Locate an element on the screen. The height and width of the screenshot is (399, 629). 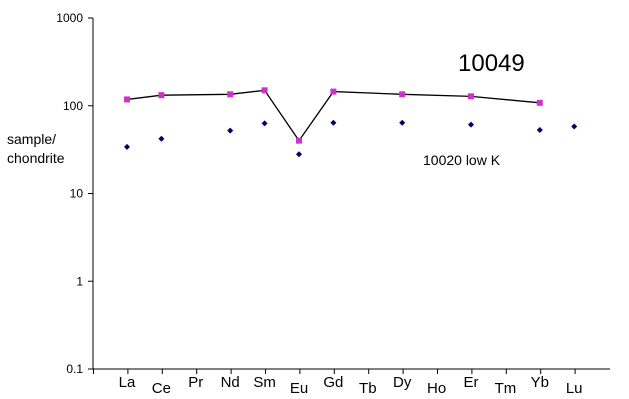
x-category-label: Ce is located at coordinates (161, 388).